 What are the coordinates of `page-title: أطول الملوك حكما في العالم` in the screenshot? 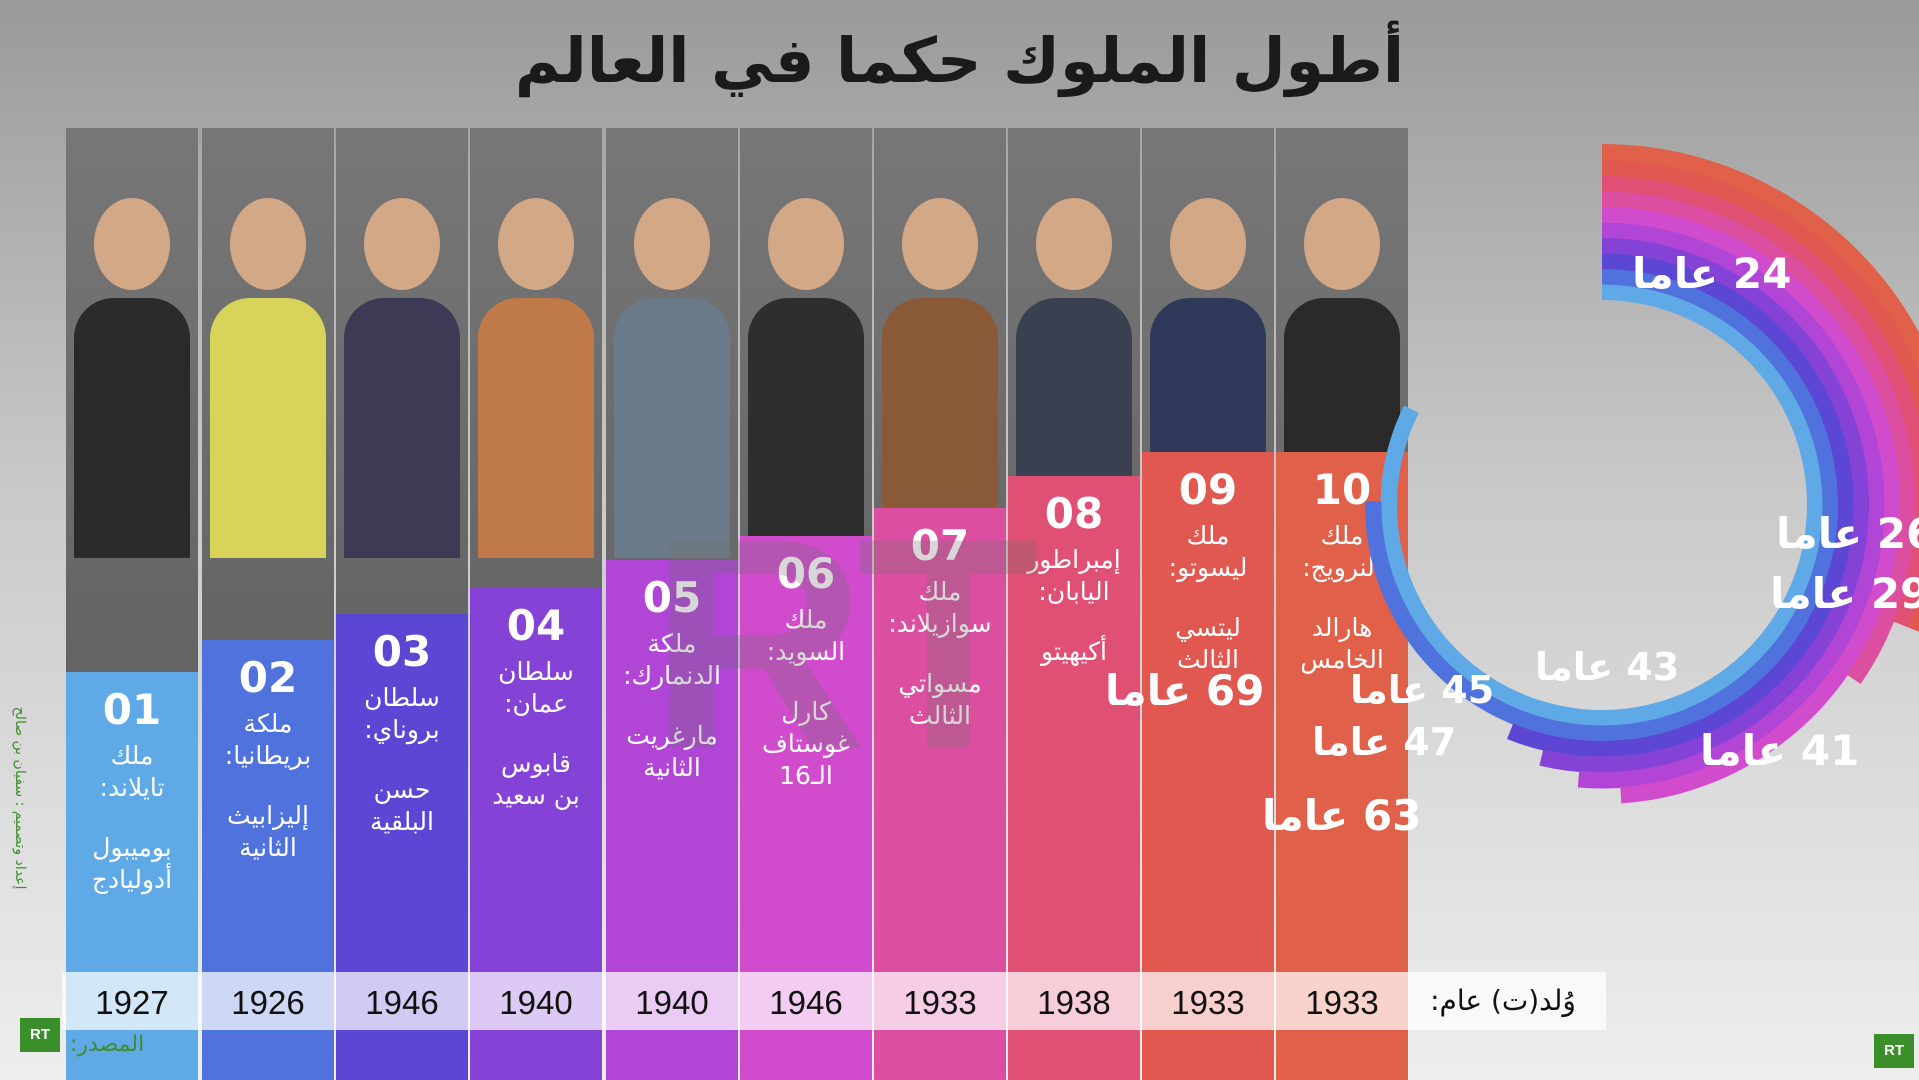 It's located at (959, 60).